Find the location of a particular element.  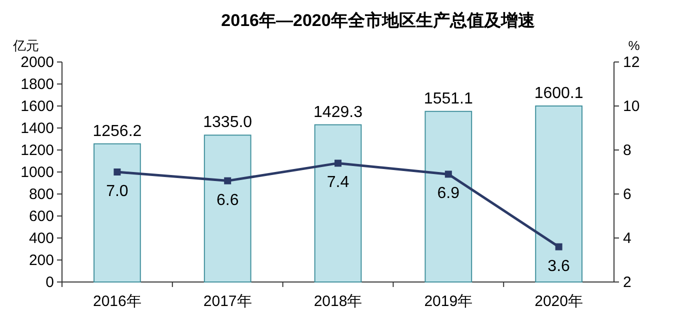

x-tick-label: 2016年 is located at coordinates (117, 301).